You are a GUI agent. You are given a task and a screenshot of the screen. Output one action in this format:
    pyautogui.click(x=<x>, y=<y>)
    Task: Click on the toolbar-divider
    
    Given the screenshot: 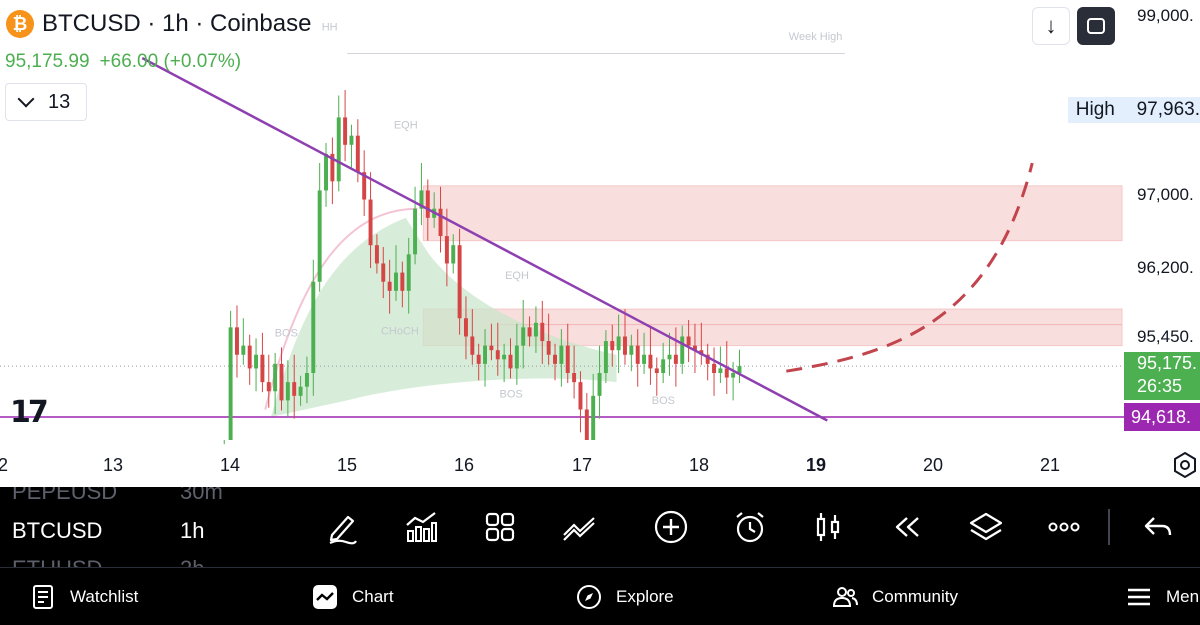 What is the action you would take?
    pyautogui.click(x=1109, y=527)
    